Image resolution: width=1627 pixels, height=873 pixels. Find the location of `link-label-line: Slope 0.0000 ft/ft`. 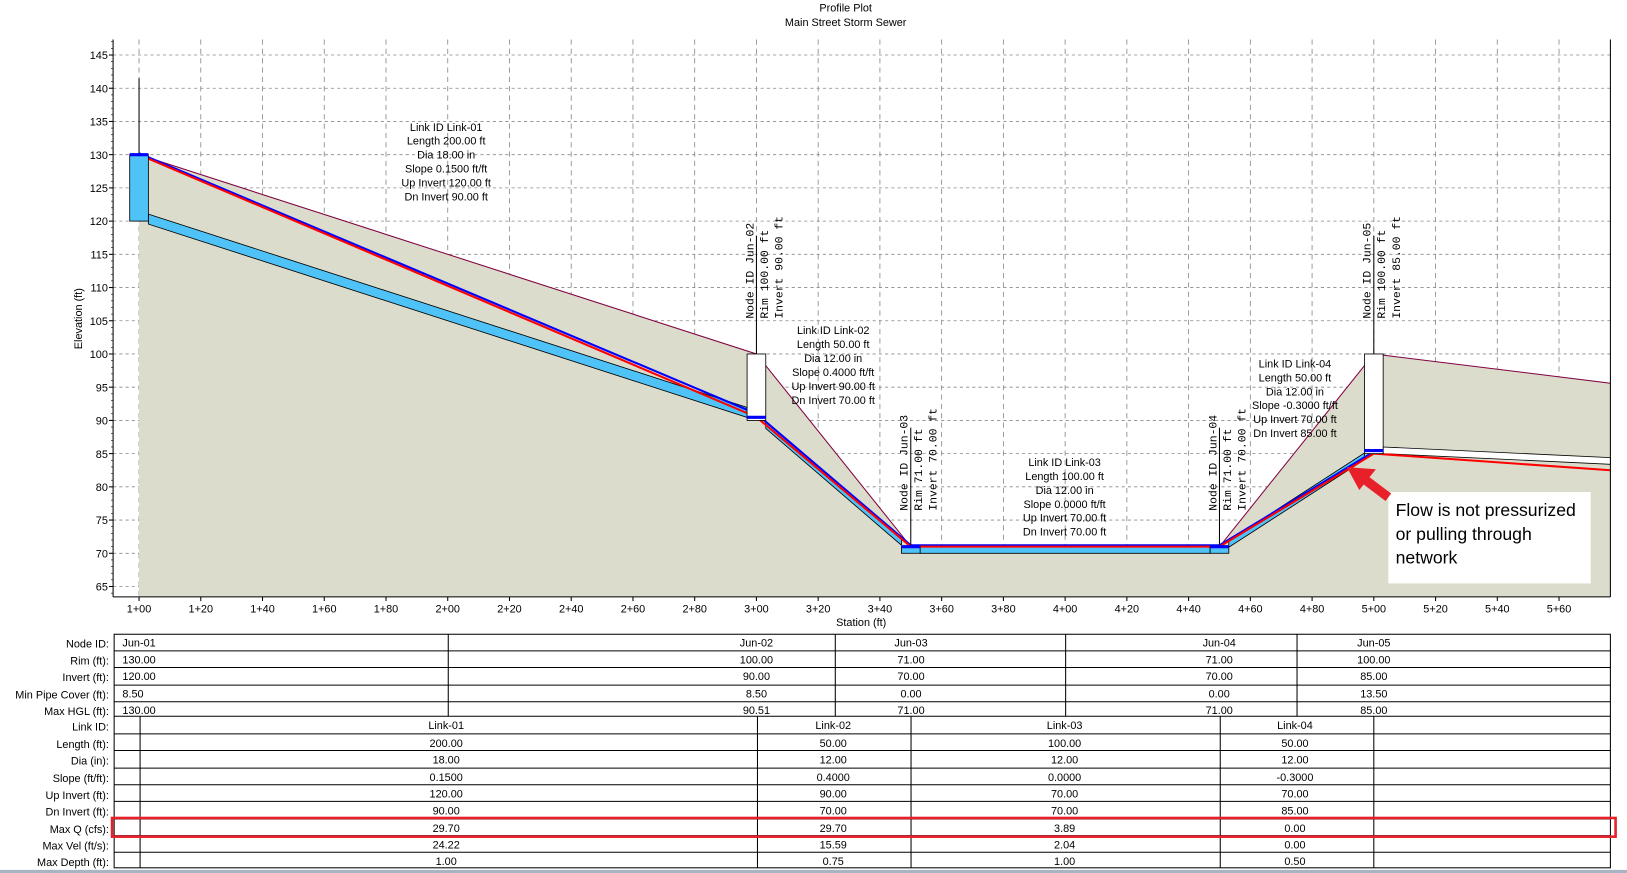

link-label-line: Slope 0.0000 ft/ft is located at coordinates (1064, 505).